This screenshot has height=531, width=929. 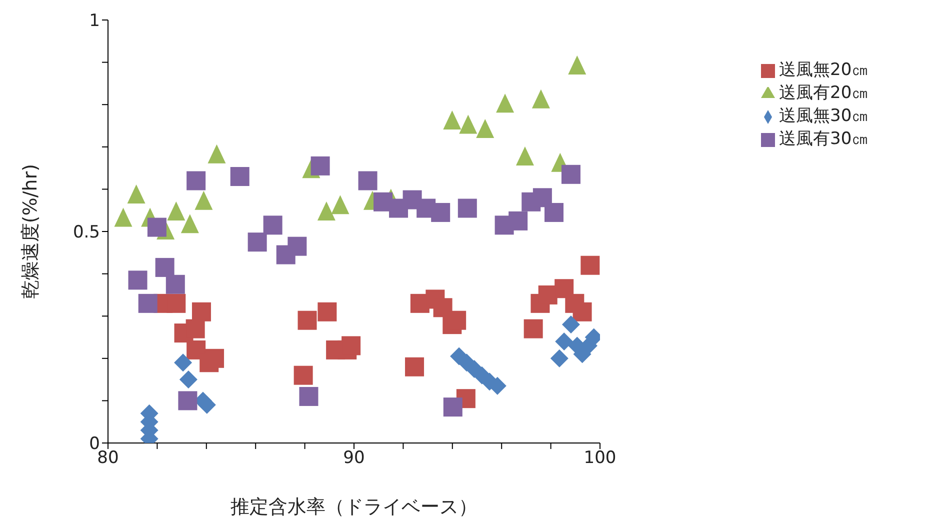 I want to click on y-tick-label: 0, so click(x=94, y=444).